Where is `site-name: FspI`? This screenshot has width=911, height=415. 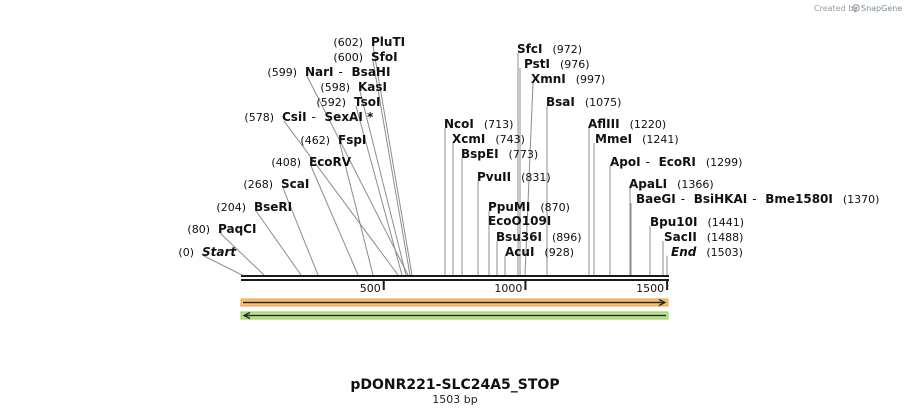
site-name: FspI is located at coordinates (352, 140).